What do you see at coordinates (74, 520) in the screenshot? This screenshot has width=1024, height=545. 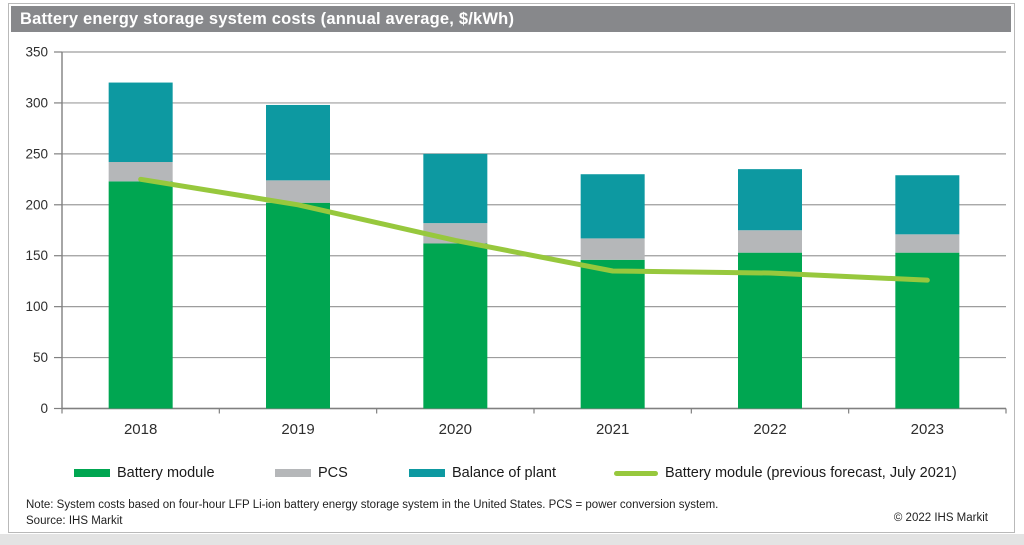 I see `footnote-source: Source: IHS Markit` at bounding box center [74, 520].